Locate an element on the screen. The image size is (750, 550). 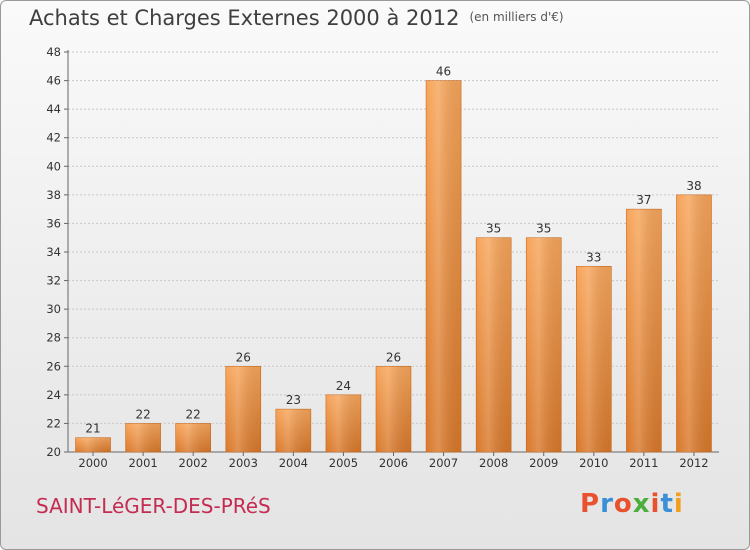
y-tick-label: 26 is located at coordinates (53, 366).